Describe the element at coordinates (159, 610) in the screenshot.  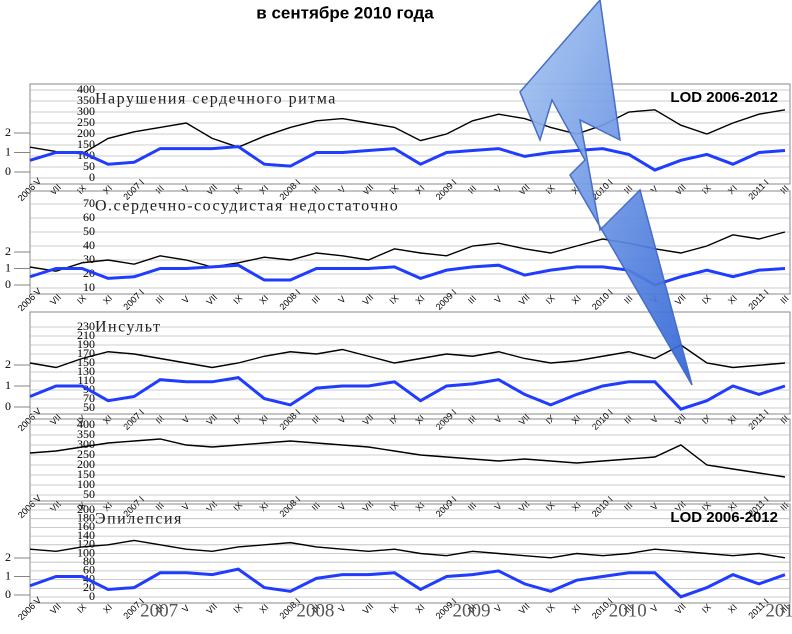
I see `year-label: 2007` at that location.